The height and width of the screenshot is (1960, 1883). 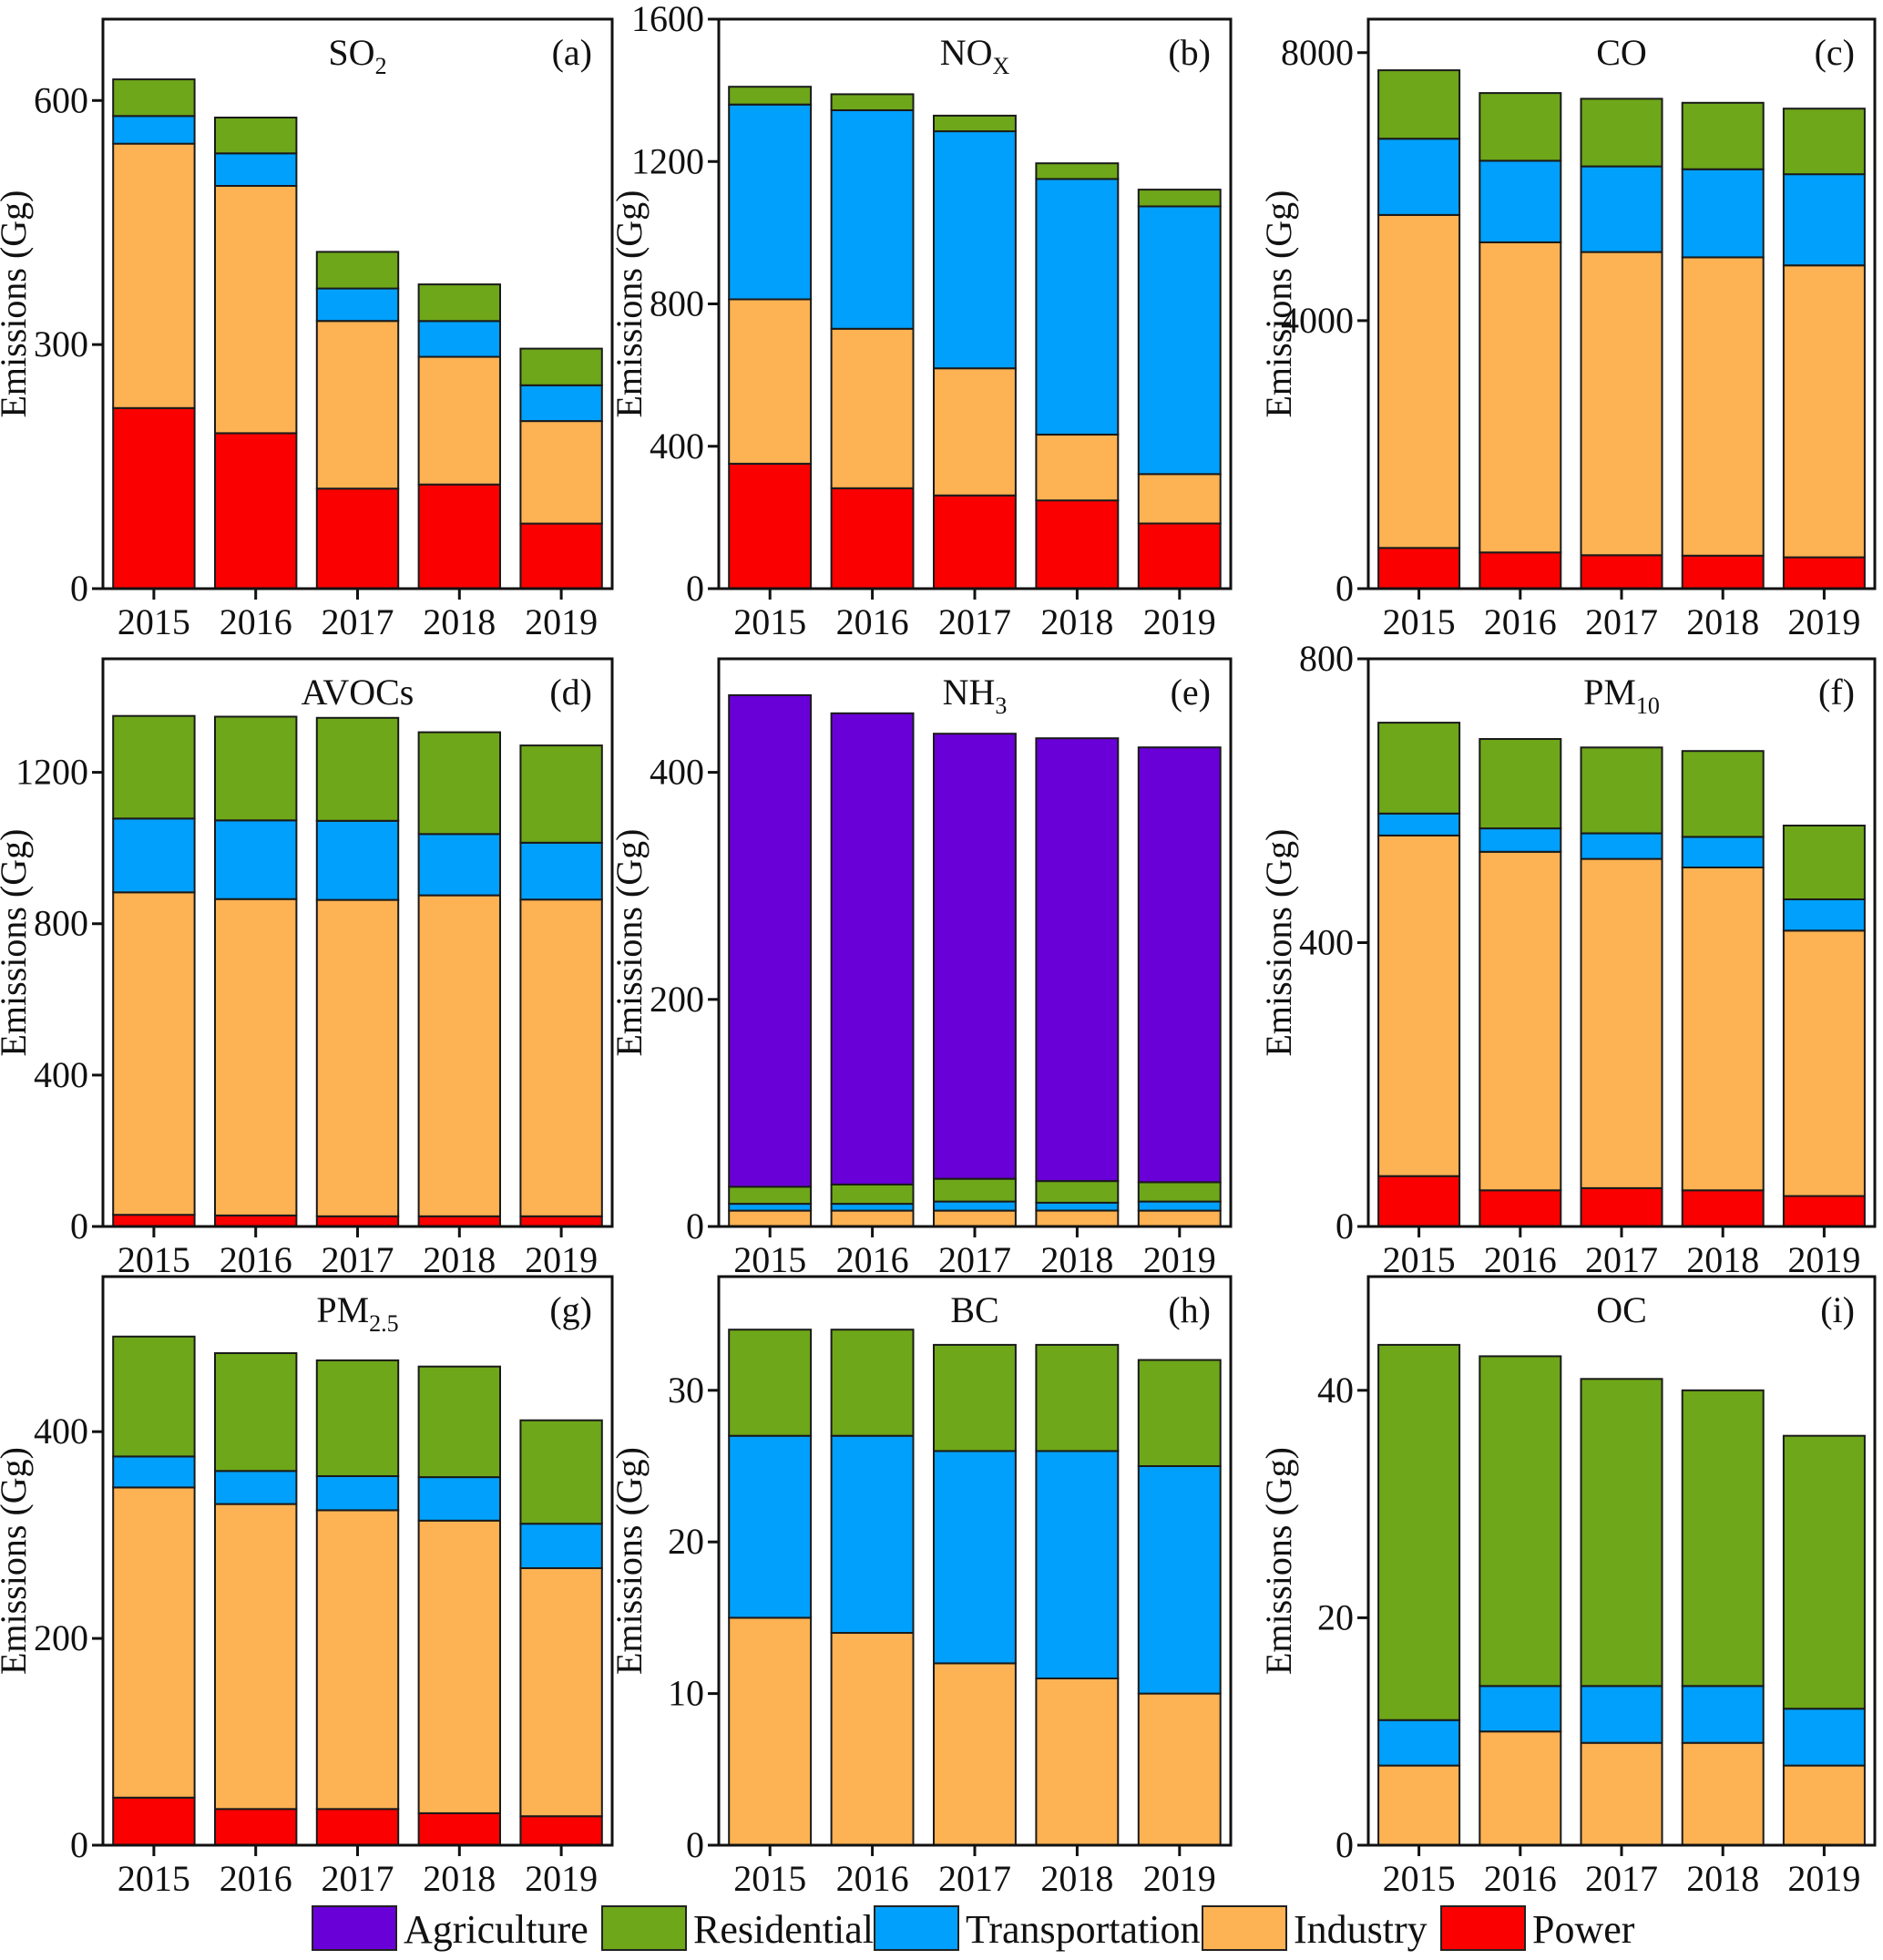 What do you see at coordinates (61, 923) in the screenshot?
I see `y-tick-label: 800` at bounding box center [61, 923].